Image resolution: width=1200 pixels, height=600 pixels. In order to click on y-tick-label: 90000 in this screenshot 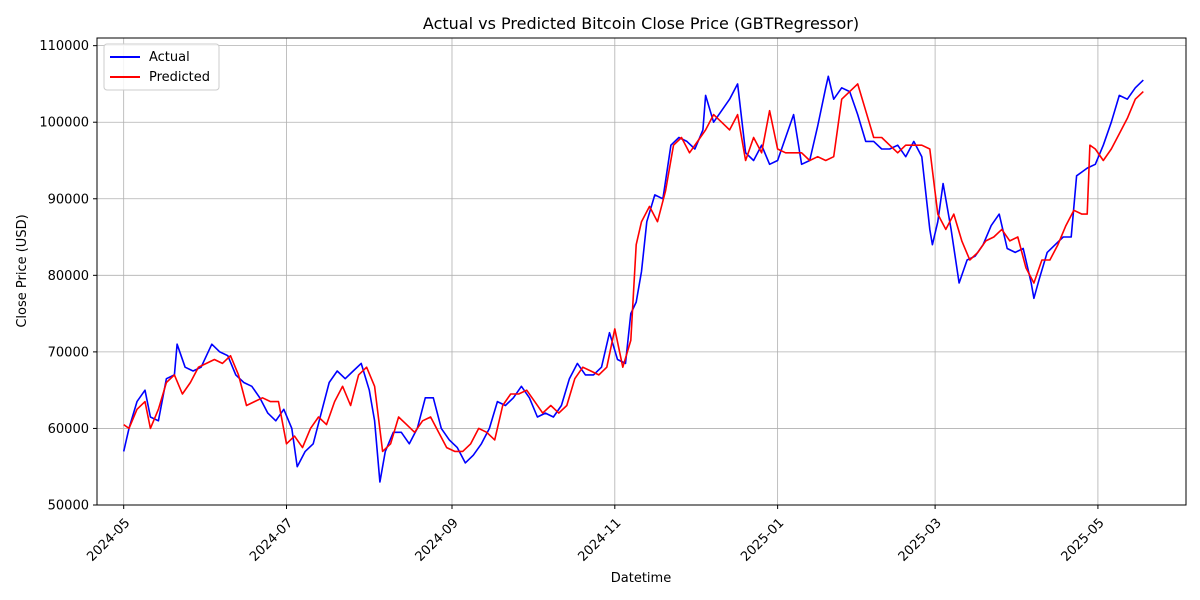, I will do `click(68, 199)`.